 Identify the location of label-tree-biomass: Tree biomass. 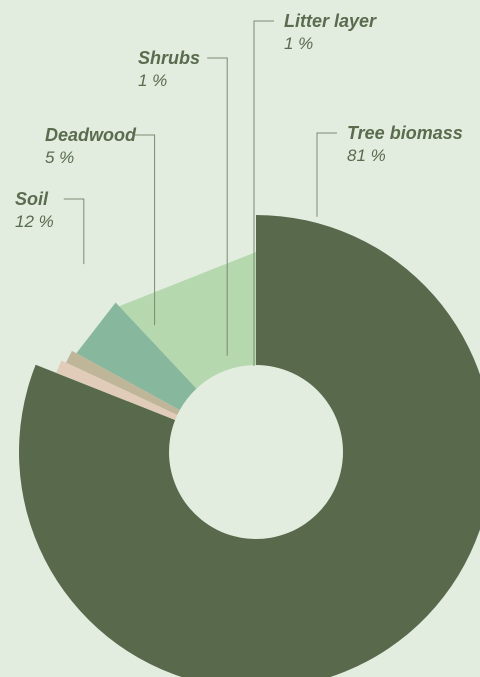
(405, 133).